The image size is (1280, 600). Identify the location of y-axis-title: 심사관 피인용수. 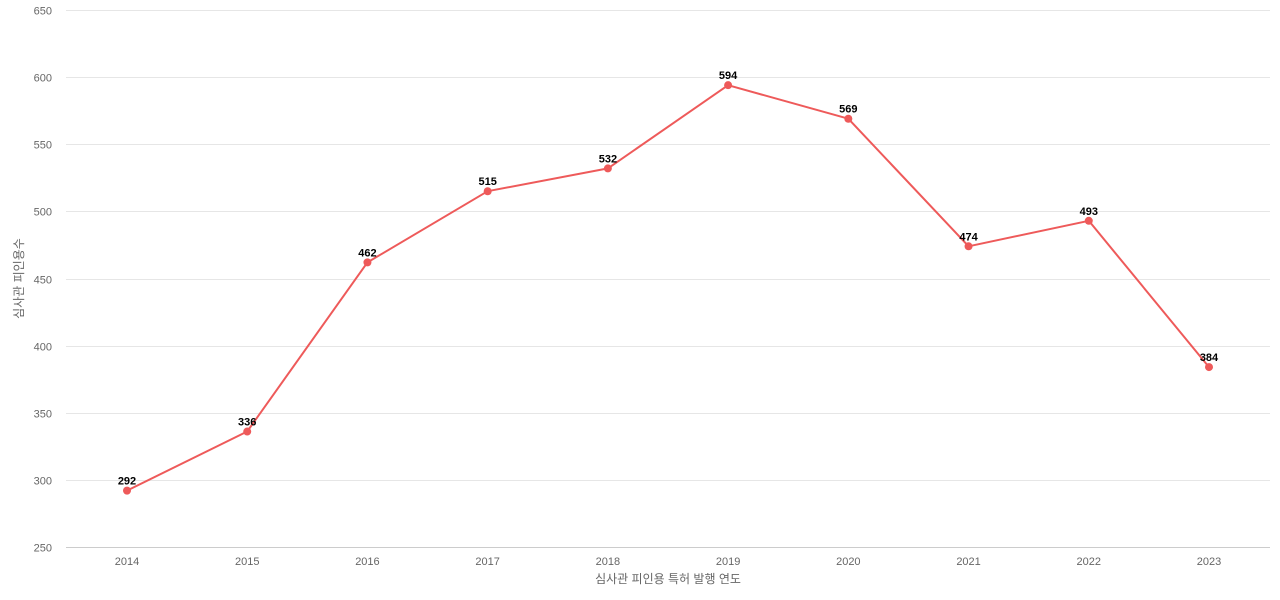
(19, 278).